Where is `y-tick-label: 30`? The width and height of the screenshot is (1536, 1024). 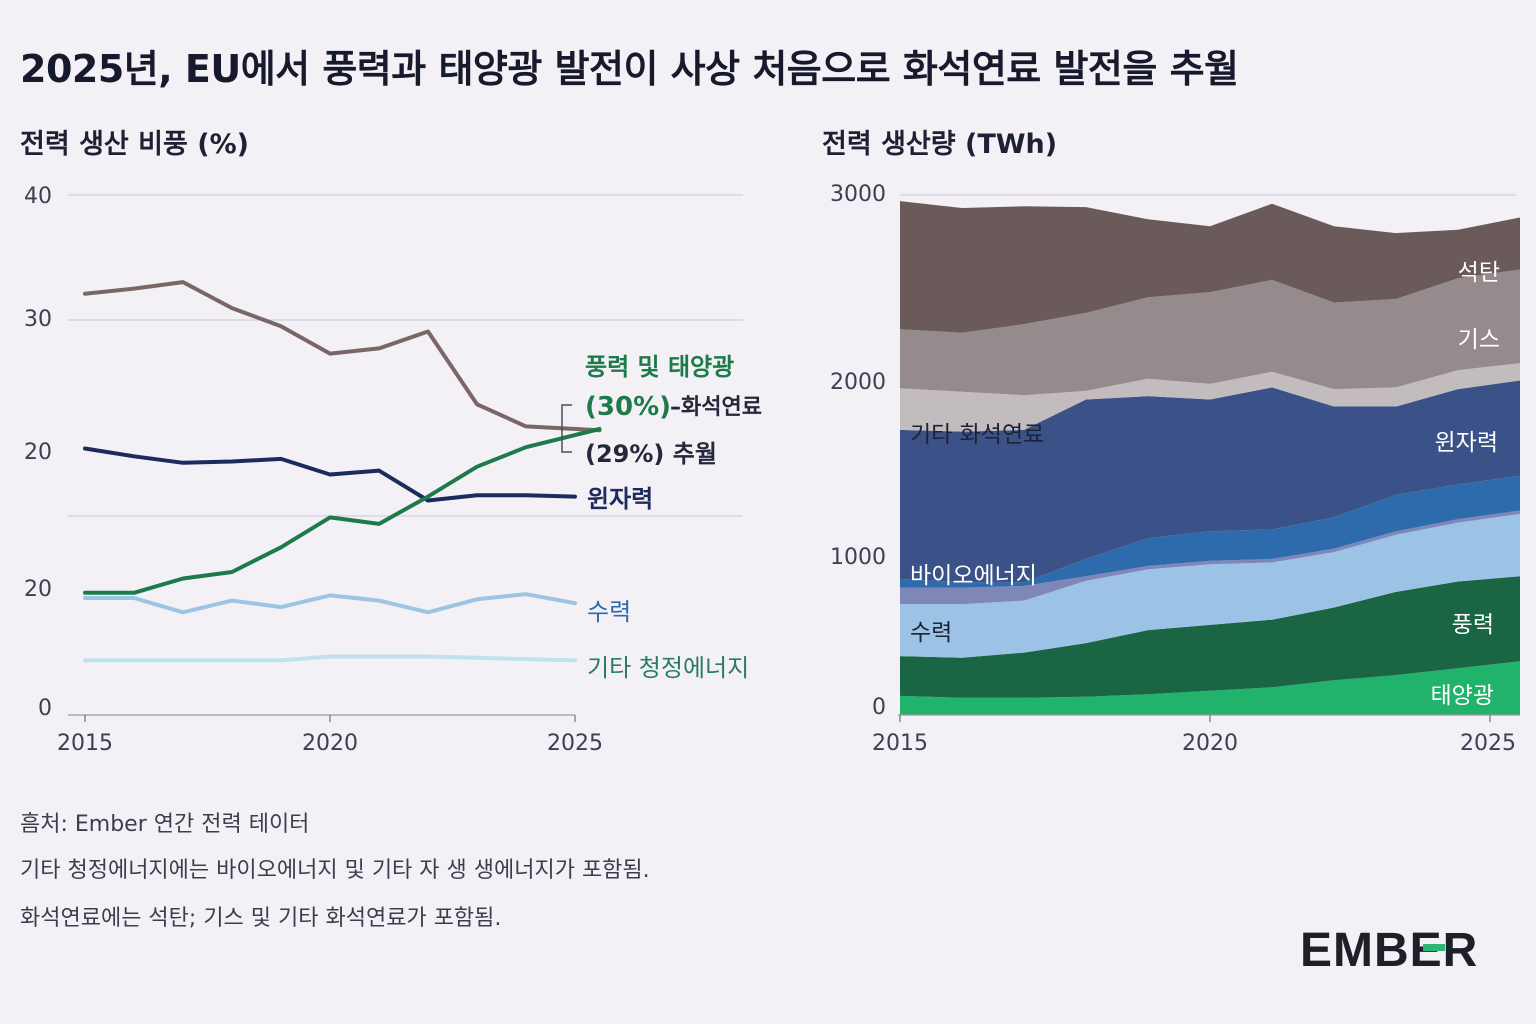 y-tick-label: 30 is located at coordinates (38, 319).